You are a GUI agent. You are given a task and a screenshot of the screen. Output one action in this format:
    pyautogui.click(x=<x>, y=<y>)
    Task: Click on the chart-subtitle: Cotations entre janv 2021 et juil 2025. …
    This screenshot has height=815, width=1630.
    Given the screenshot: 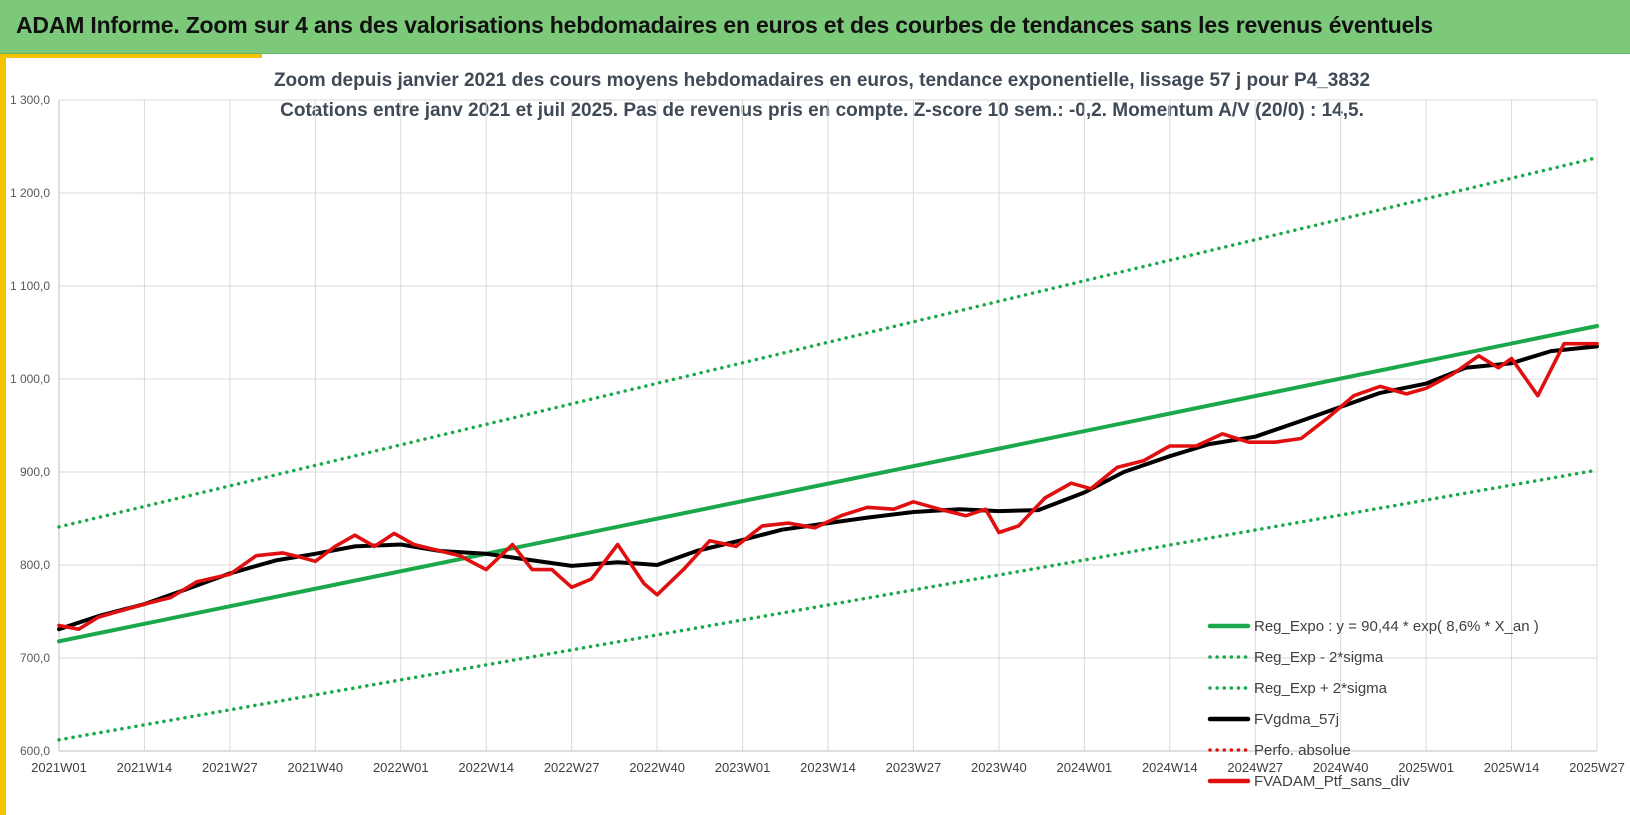 What is the action you would take?
    pyautogui.click(x=822, y=110)
    